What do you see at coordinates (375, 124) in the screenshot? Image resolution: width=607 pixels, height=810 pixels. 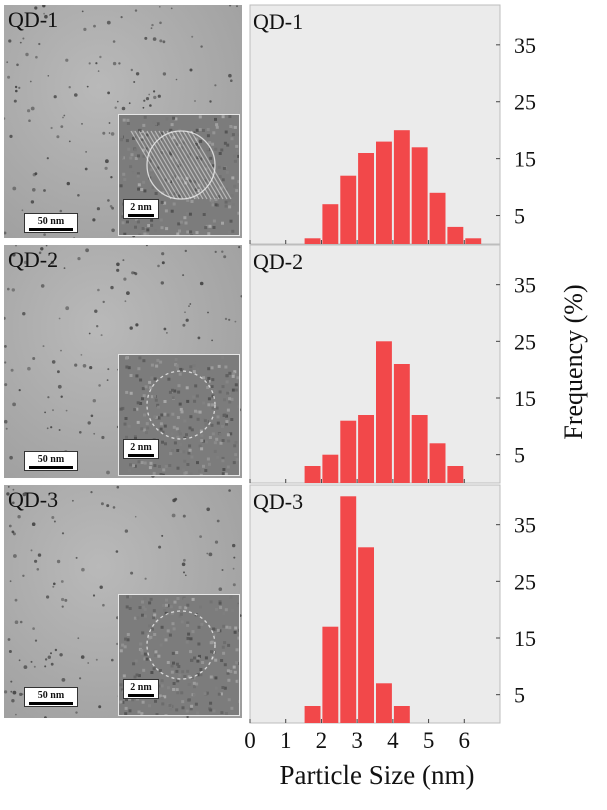 I see `plot-area` at bounding box center [375, 124].